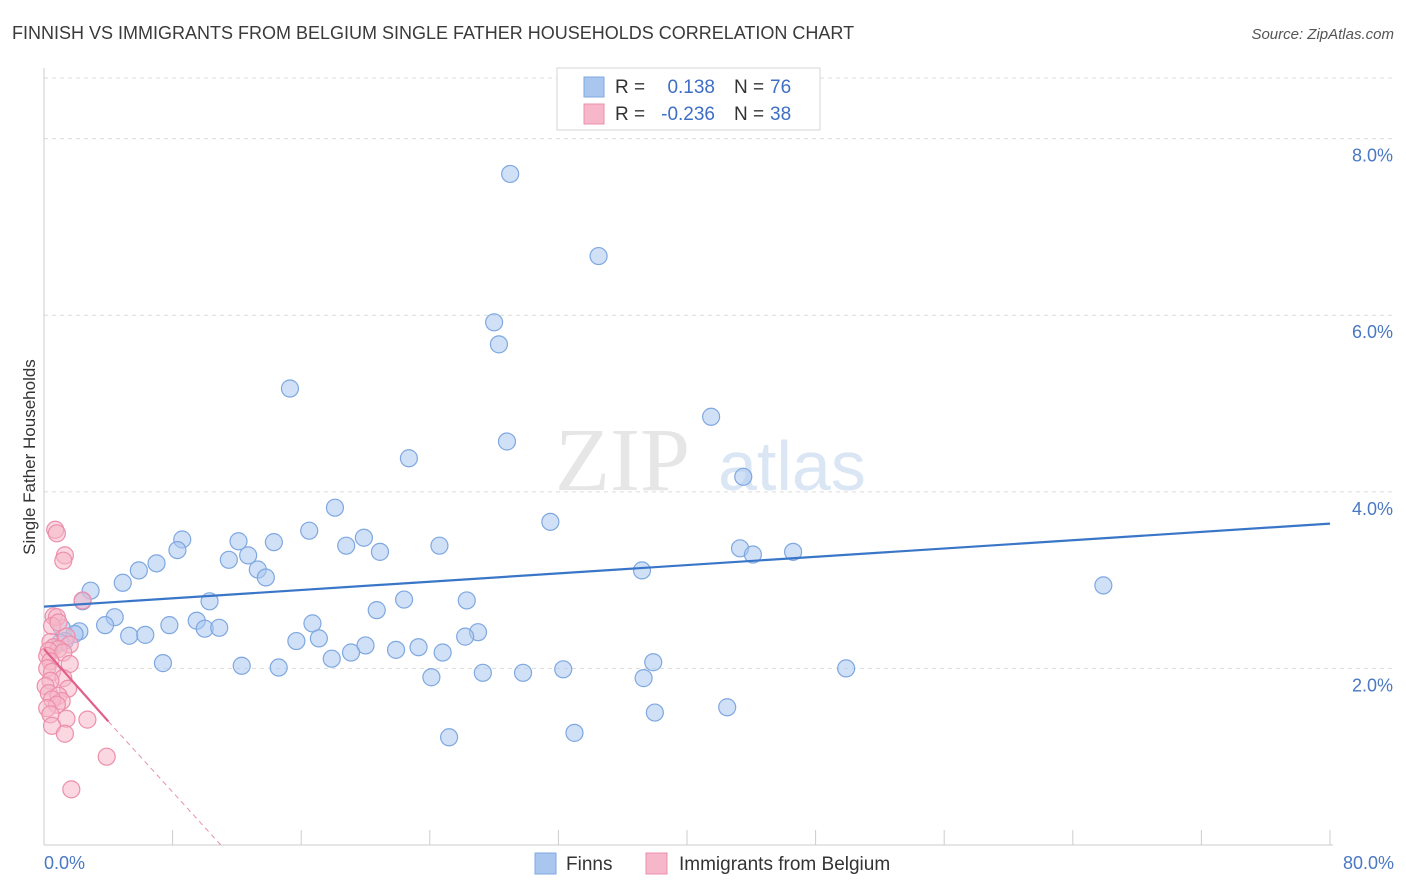  I want to click on y-tick-labels: 2.0% 4.0% 6.0% 8.0%, so click(1372, 421).